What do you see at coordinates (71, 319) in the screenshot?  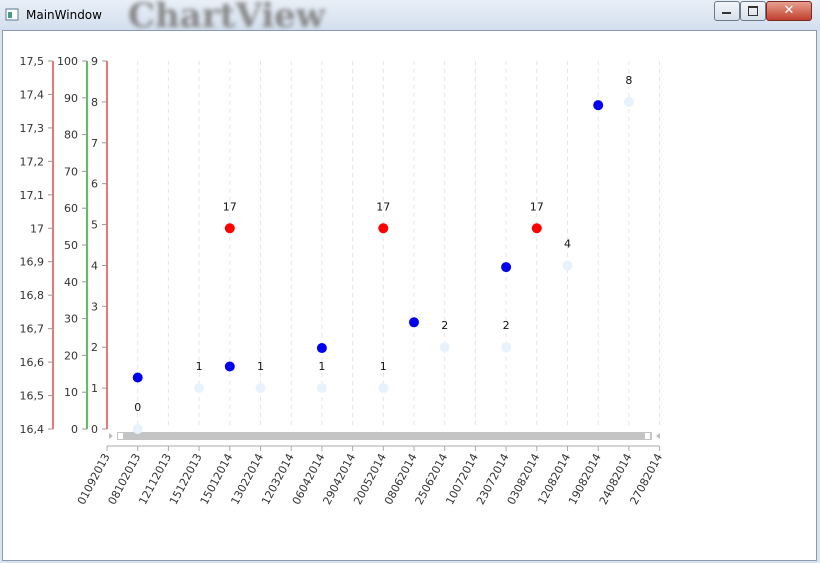 I see `y-tick-label: 30` at bounding box center [71, 319].